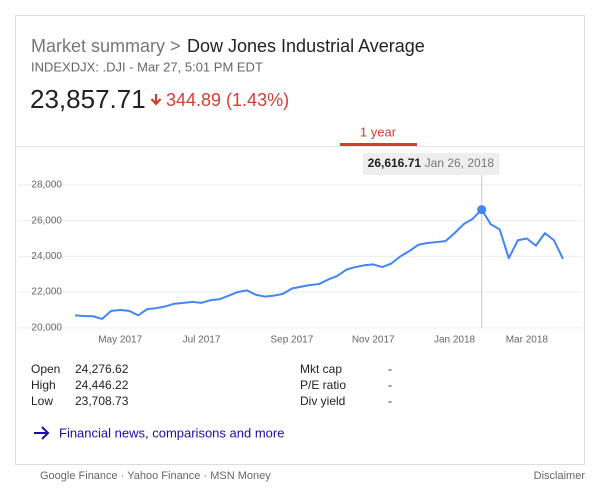 Image resolution: width=600 pixels, height=492 pixels. Describe the element at coordinates (455, 340) in the screenshot. I see `x-tick-label: Jan 2018` at that location.